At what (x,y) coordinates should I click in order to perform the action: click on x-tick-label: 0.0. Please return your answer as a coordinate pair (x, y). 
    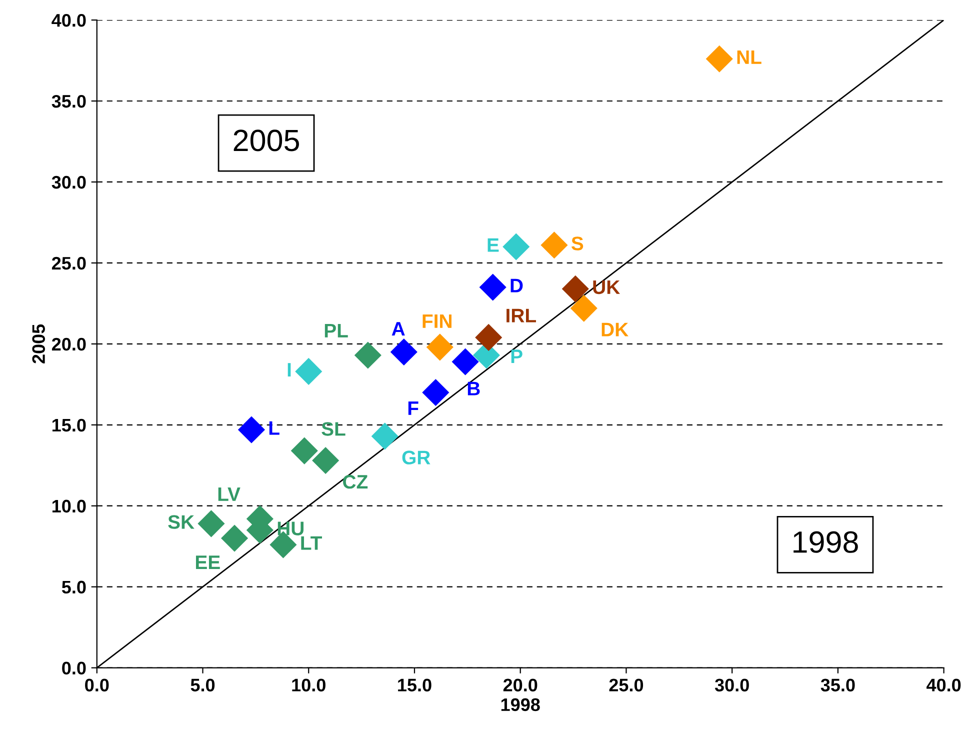
    Looking at the image, I should click on (97, 685).